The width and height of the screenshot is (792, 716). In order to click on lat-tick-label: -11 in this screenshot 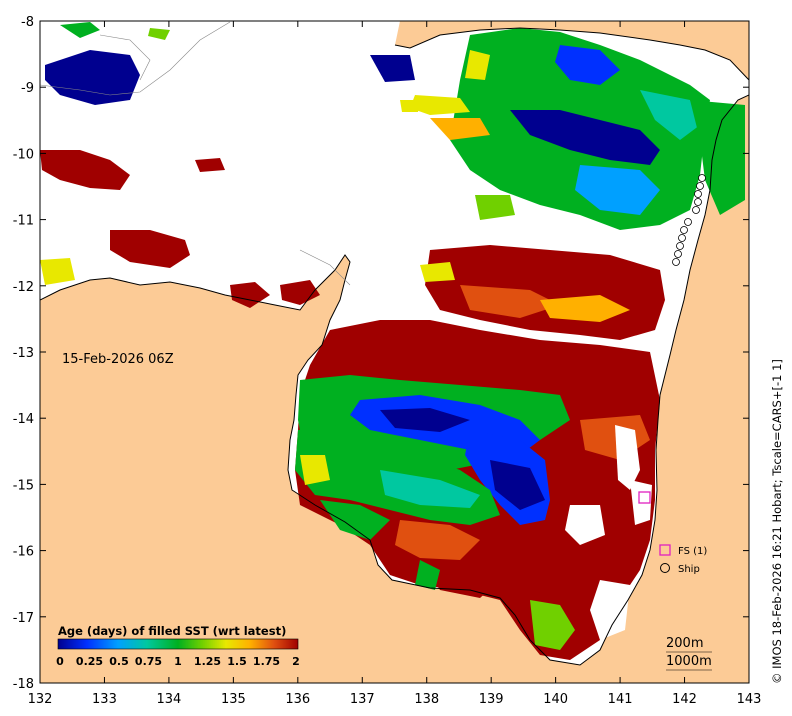, I will do `click(23, 221)`.